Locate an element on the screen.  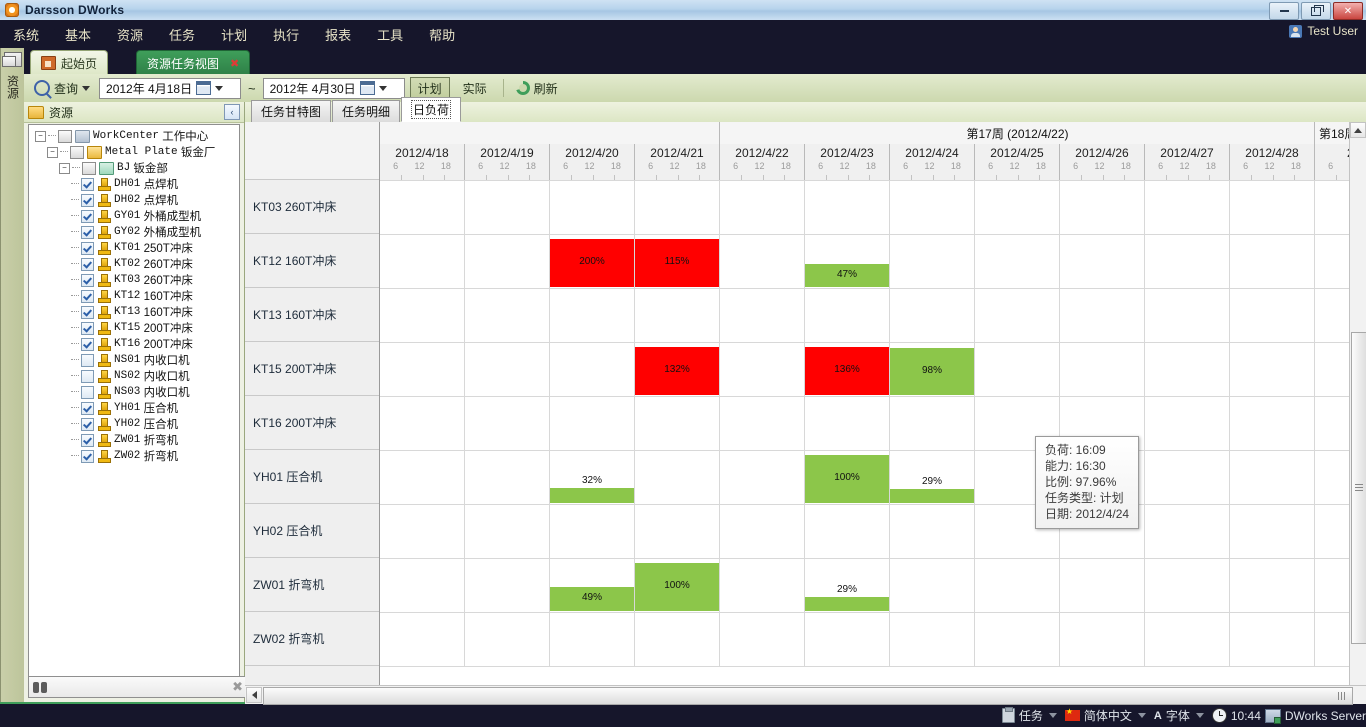
tree-item-yh01: YH01 压合机 is located at coordinates (134, 408).